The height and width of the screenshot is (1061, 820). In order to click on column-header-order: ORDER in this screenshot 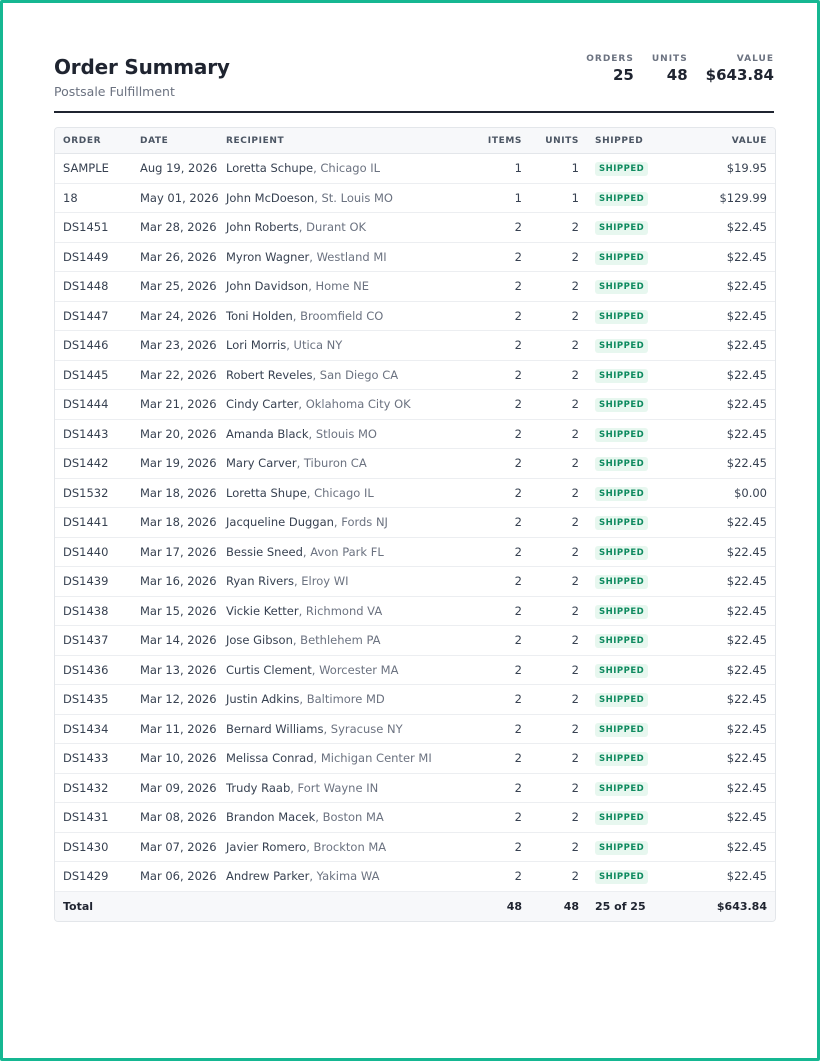, I will do `click(93, 141)`.